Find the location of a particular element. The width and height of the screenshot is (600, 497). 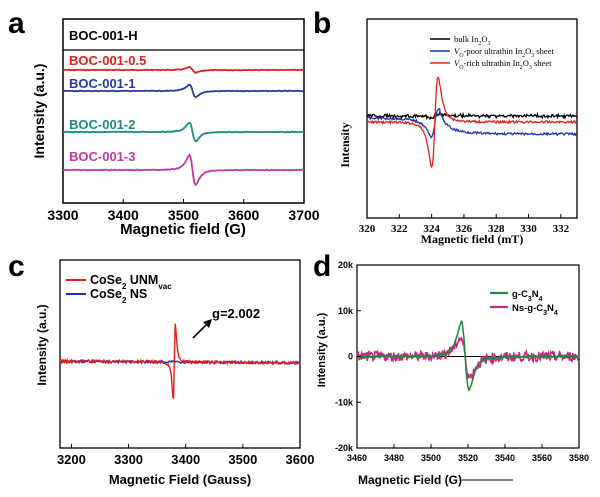

panel-c-xtick-label: 3500 is located at coordinates (242, 459).